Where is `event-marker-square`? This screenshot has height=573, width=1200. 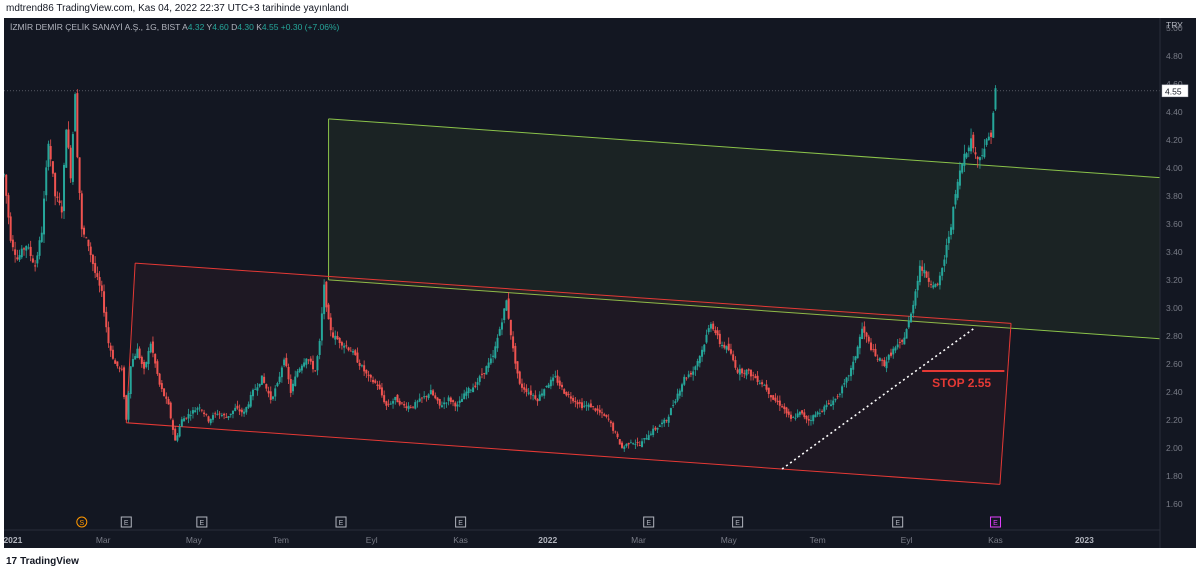
event-marker-square is located at coordinates (202, 522).